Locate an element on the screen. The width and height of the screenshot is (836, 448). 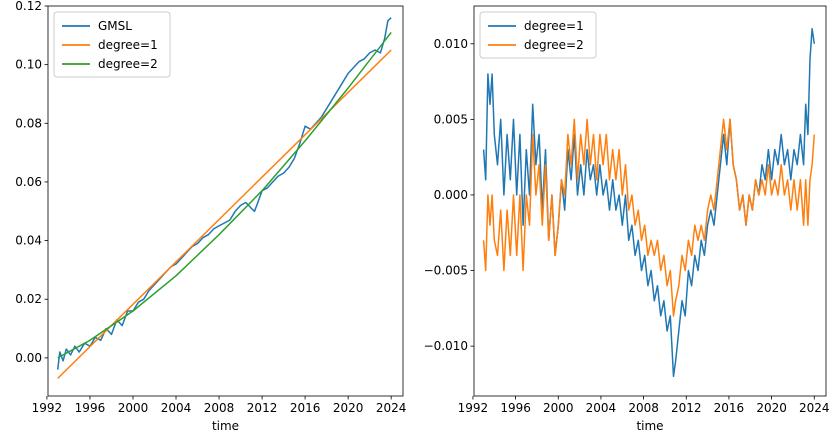
left-x-tick-label: 1996 is located at coordinates (90, 408).